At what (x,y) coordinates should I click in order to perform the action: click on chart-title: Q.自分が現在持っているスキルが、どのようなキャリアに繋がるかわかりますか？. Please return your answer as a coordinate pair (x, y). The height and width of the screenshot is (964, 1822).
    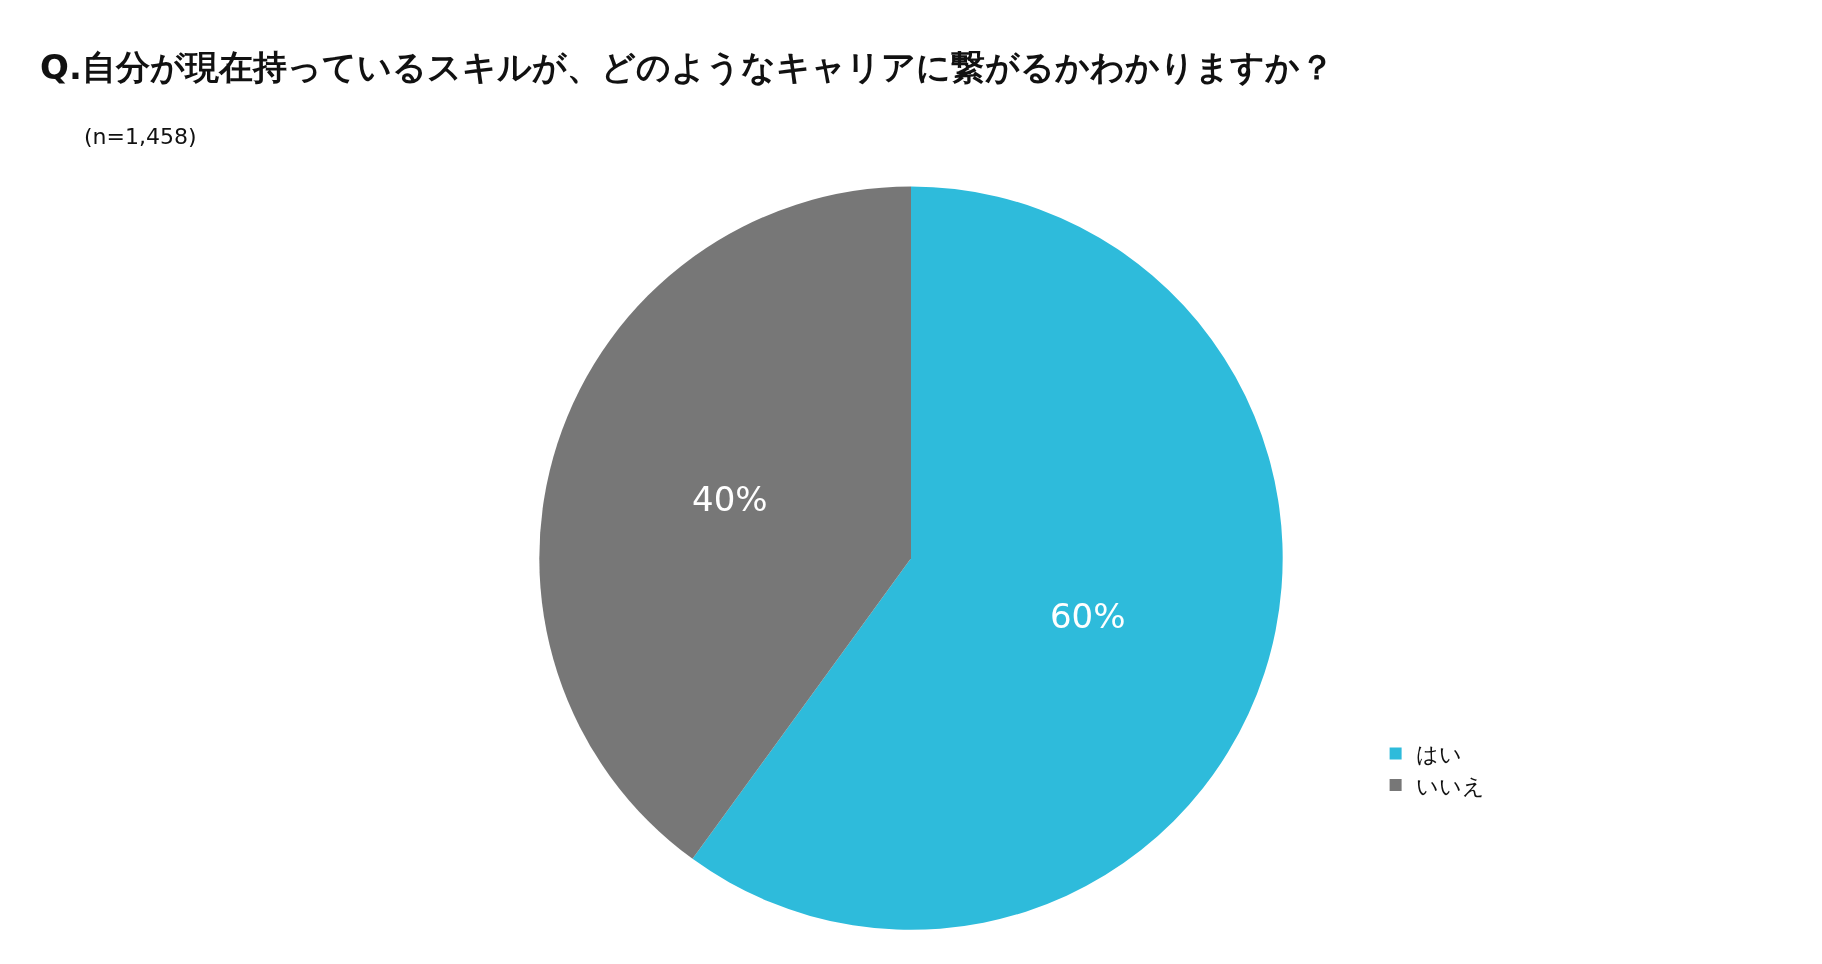
    Looking at the image, I should click on (687, 67).